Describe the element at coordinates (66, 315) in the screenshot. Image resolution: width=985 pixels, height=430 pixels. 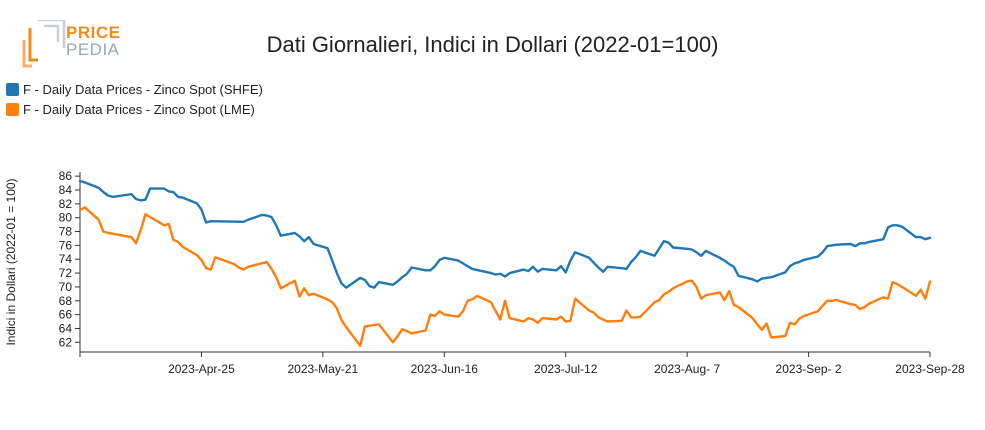
I see `y-tick-label: 66` at that location.